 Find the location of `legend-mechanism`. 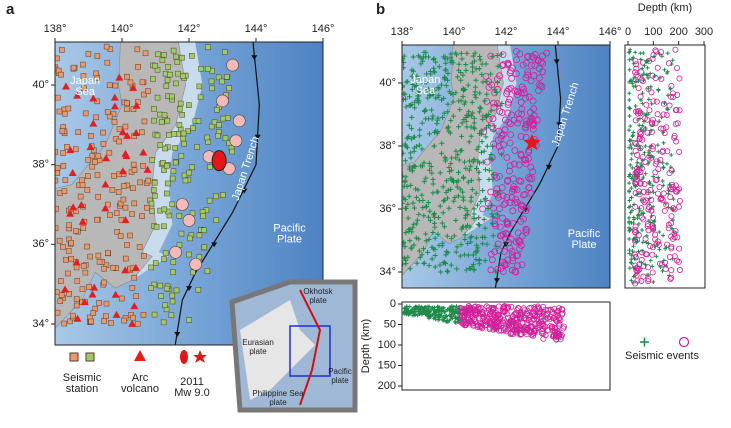

legend-mechanism is located at coordinates (184, 357).